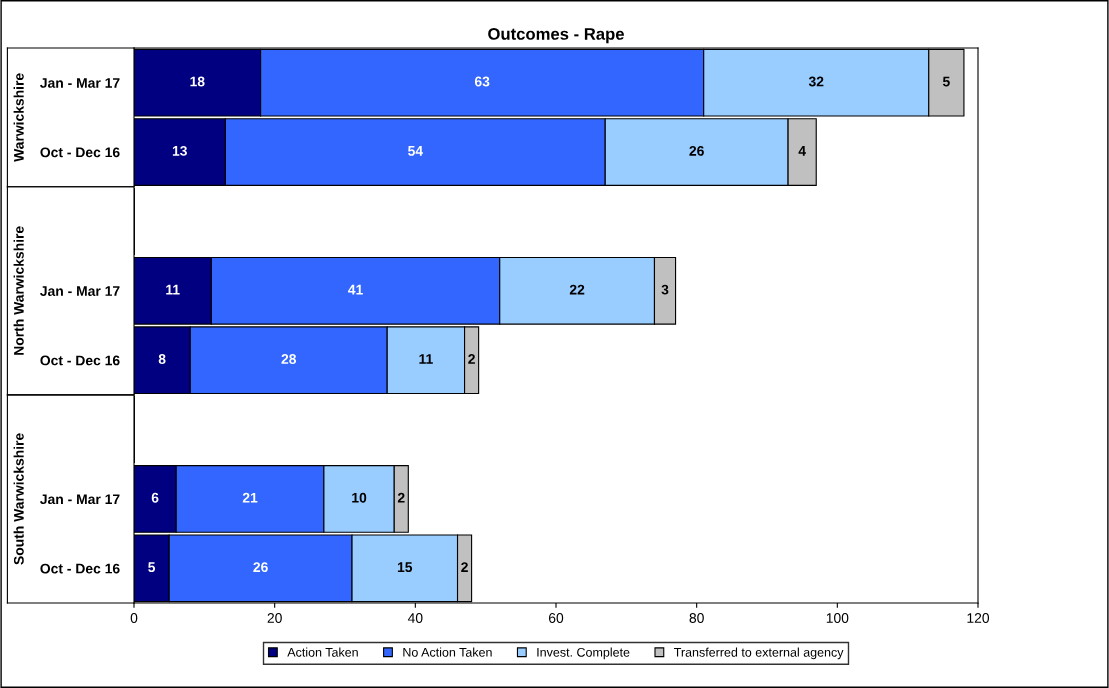 Image resolution: width=1109 pixels, height=688 pixels. What do you see at coordinates (405, 567) in the screenshot?
I see `data-label: 15` at bounding box center [405, 567].